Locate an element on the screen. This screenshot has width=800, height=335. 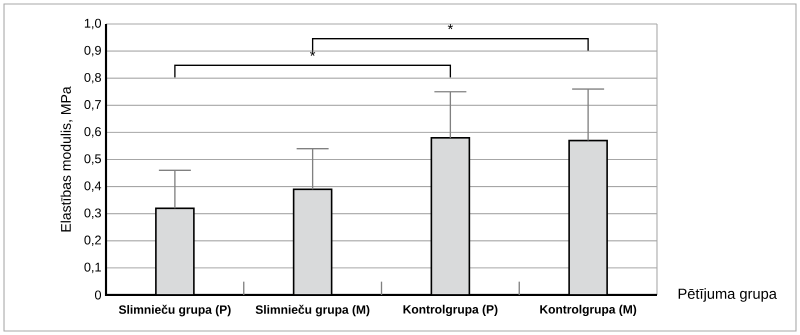
y-axis-title: Elastības modulis, MPa is located at coordinates (66, 159).